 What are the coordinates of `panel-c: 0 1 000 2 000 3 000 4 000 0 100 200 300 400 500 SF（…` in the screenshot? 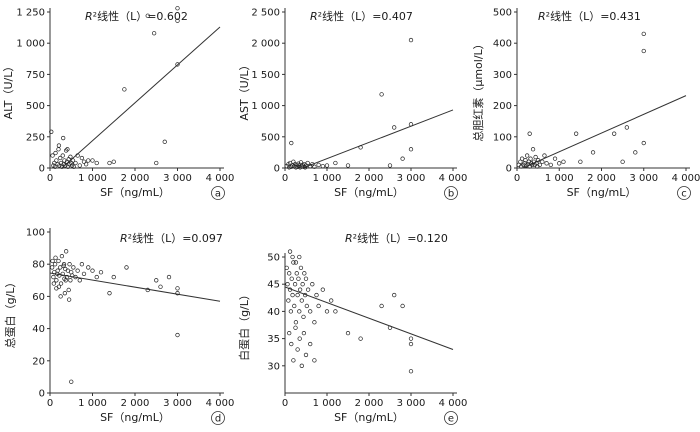 It's located at (585, 104).